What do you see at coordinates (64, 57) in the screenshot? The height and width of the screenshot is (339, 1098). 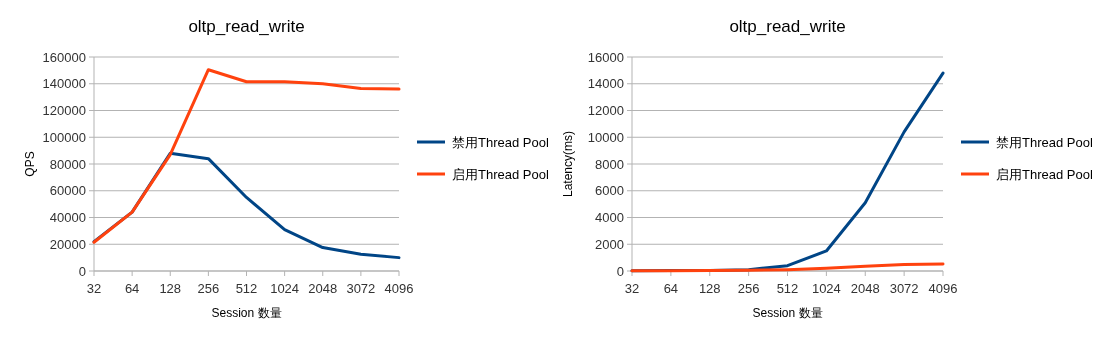 I see `y-tick-label: 160000` at bounding box center [64, 57].